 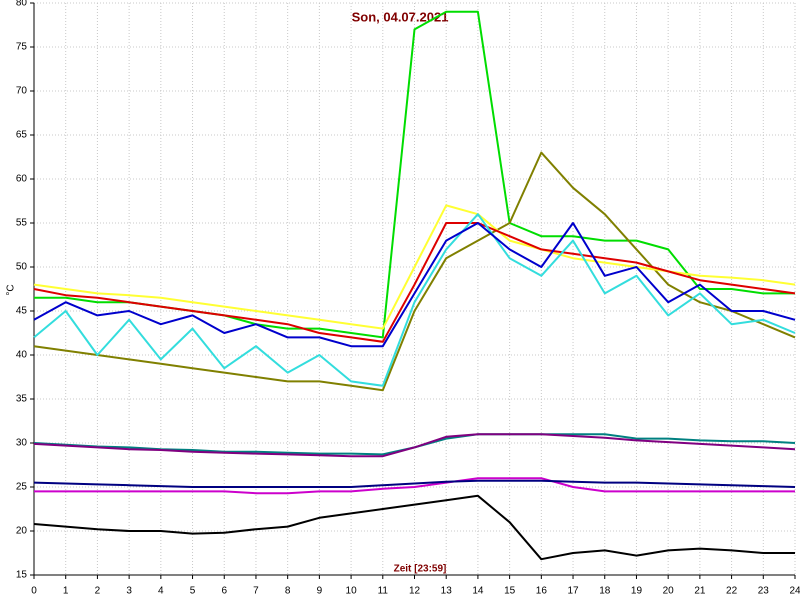 I want to click on x-tick-label: 14, so click(x=478, y=591).